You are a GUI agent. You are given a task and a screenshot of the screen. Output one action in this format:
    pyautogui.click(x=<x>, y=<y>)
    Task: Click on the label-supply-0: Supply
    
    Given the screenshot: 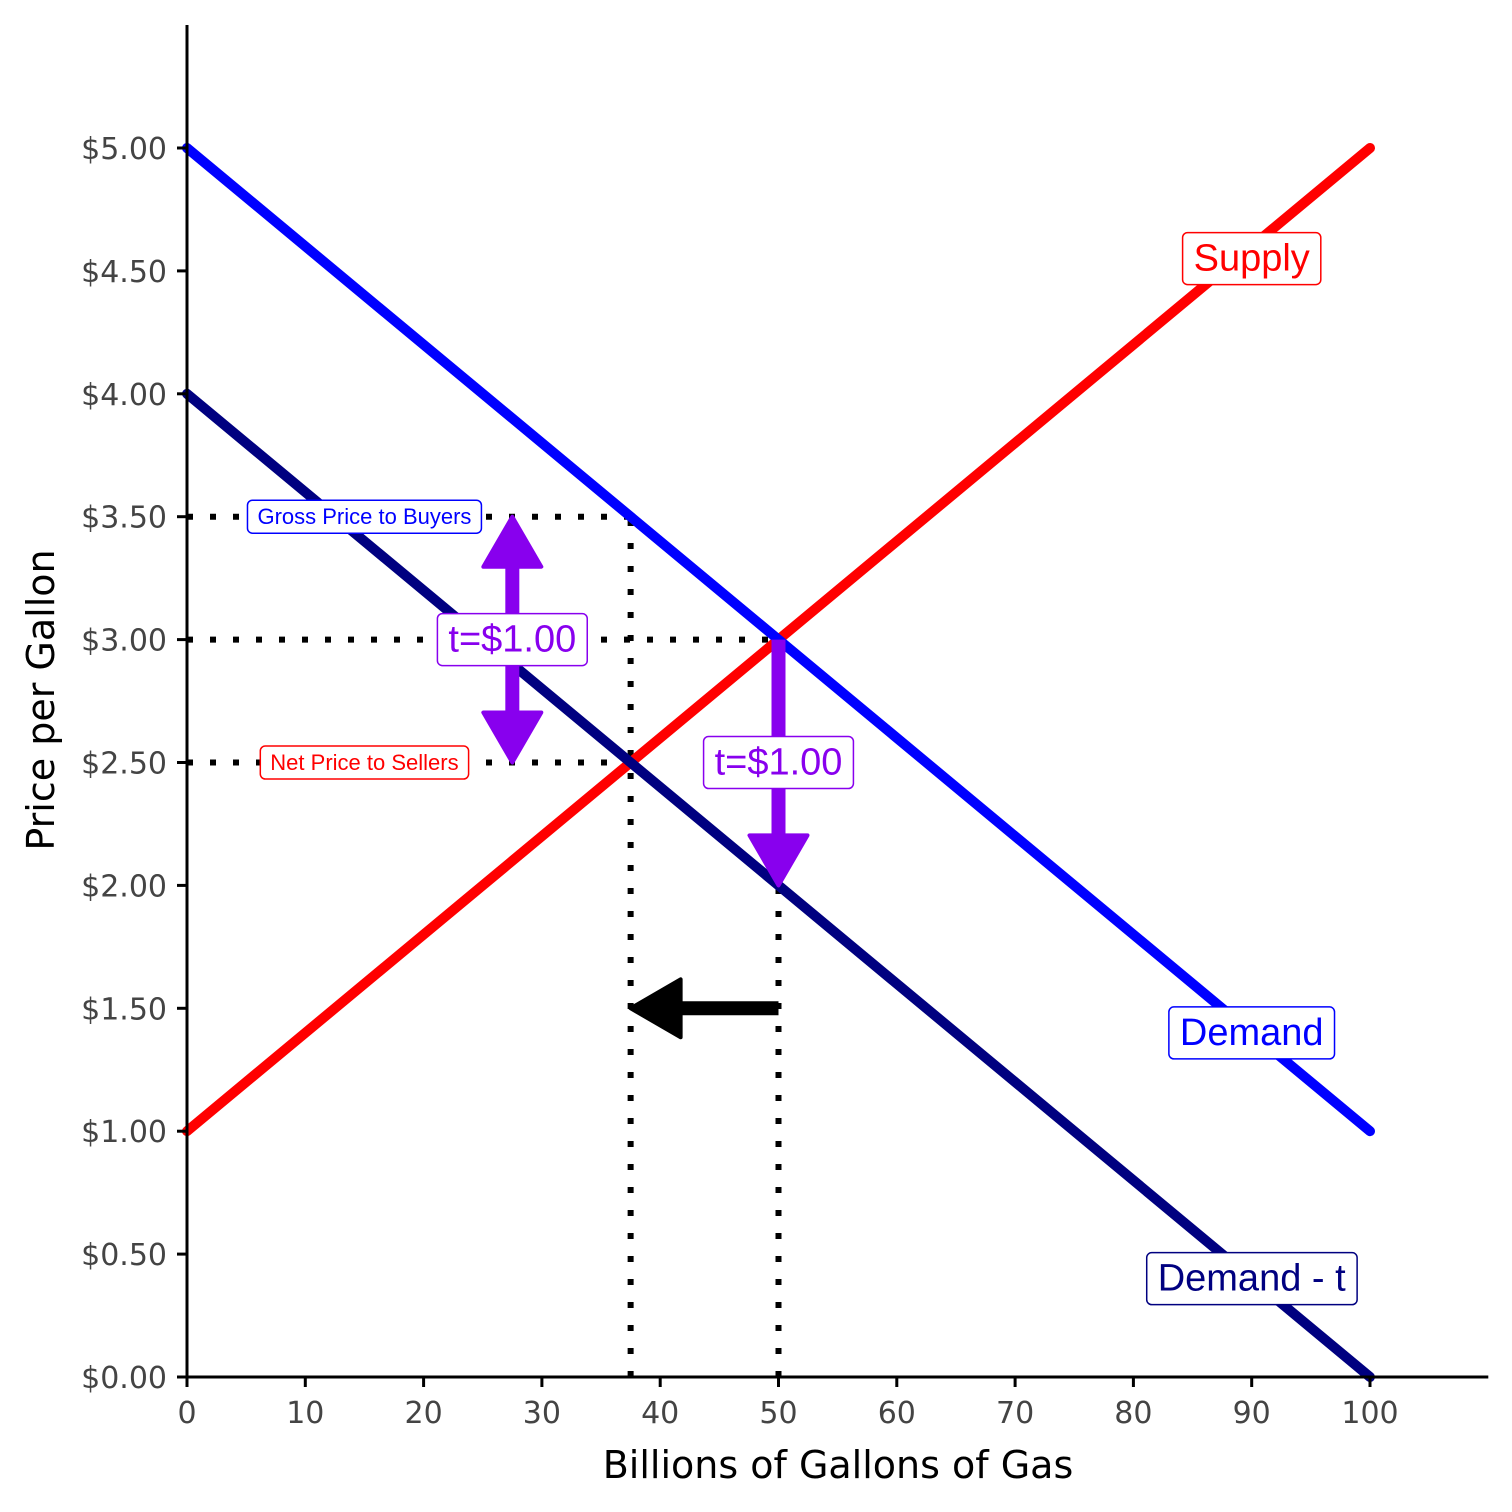 What is the action you would take?
    pyautogui.click(x=1251, y=258)
    